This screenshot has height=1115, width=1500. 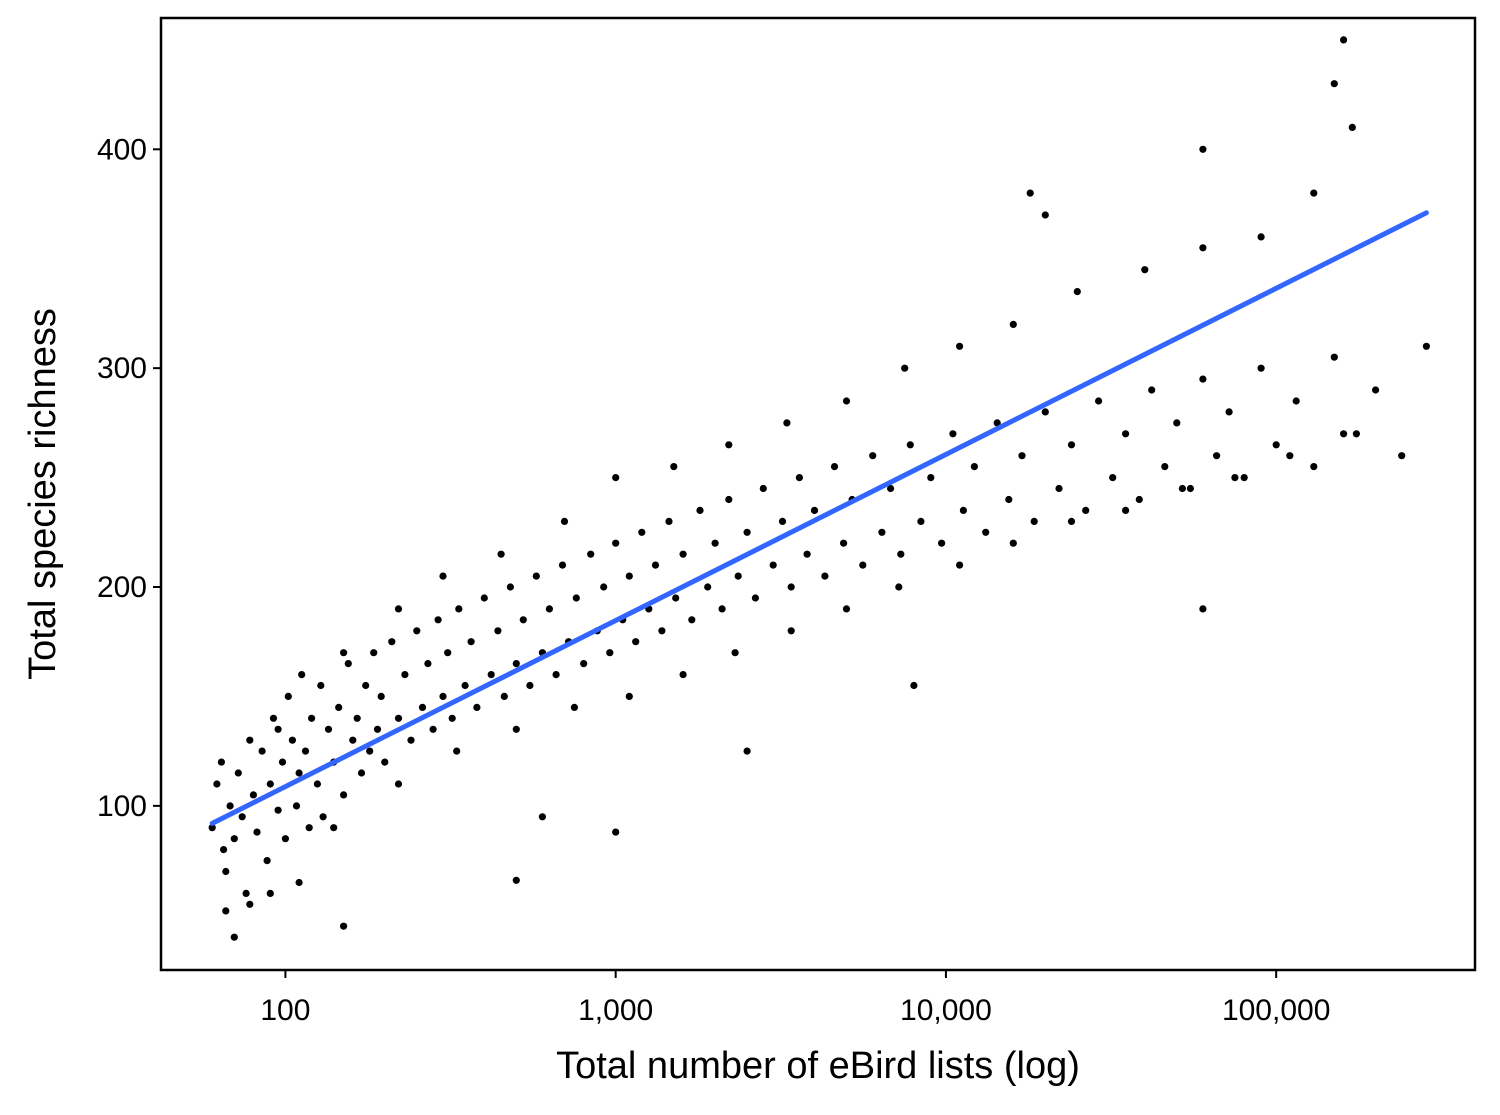 What do you see at coordinates (795, 998) in the screenshot?
I see `x-axis-ticks: 100 1,000 10,000 100,000` at bounding box center [795, 998].